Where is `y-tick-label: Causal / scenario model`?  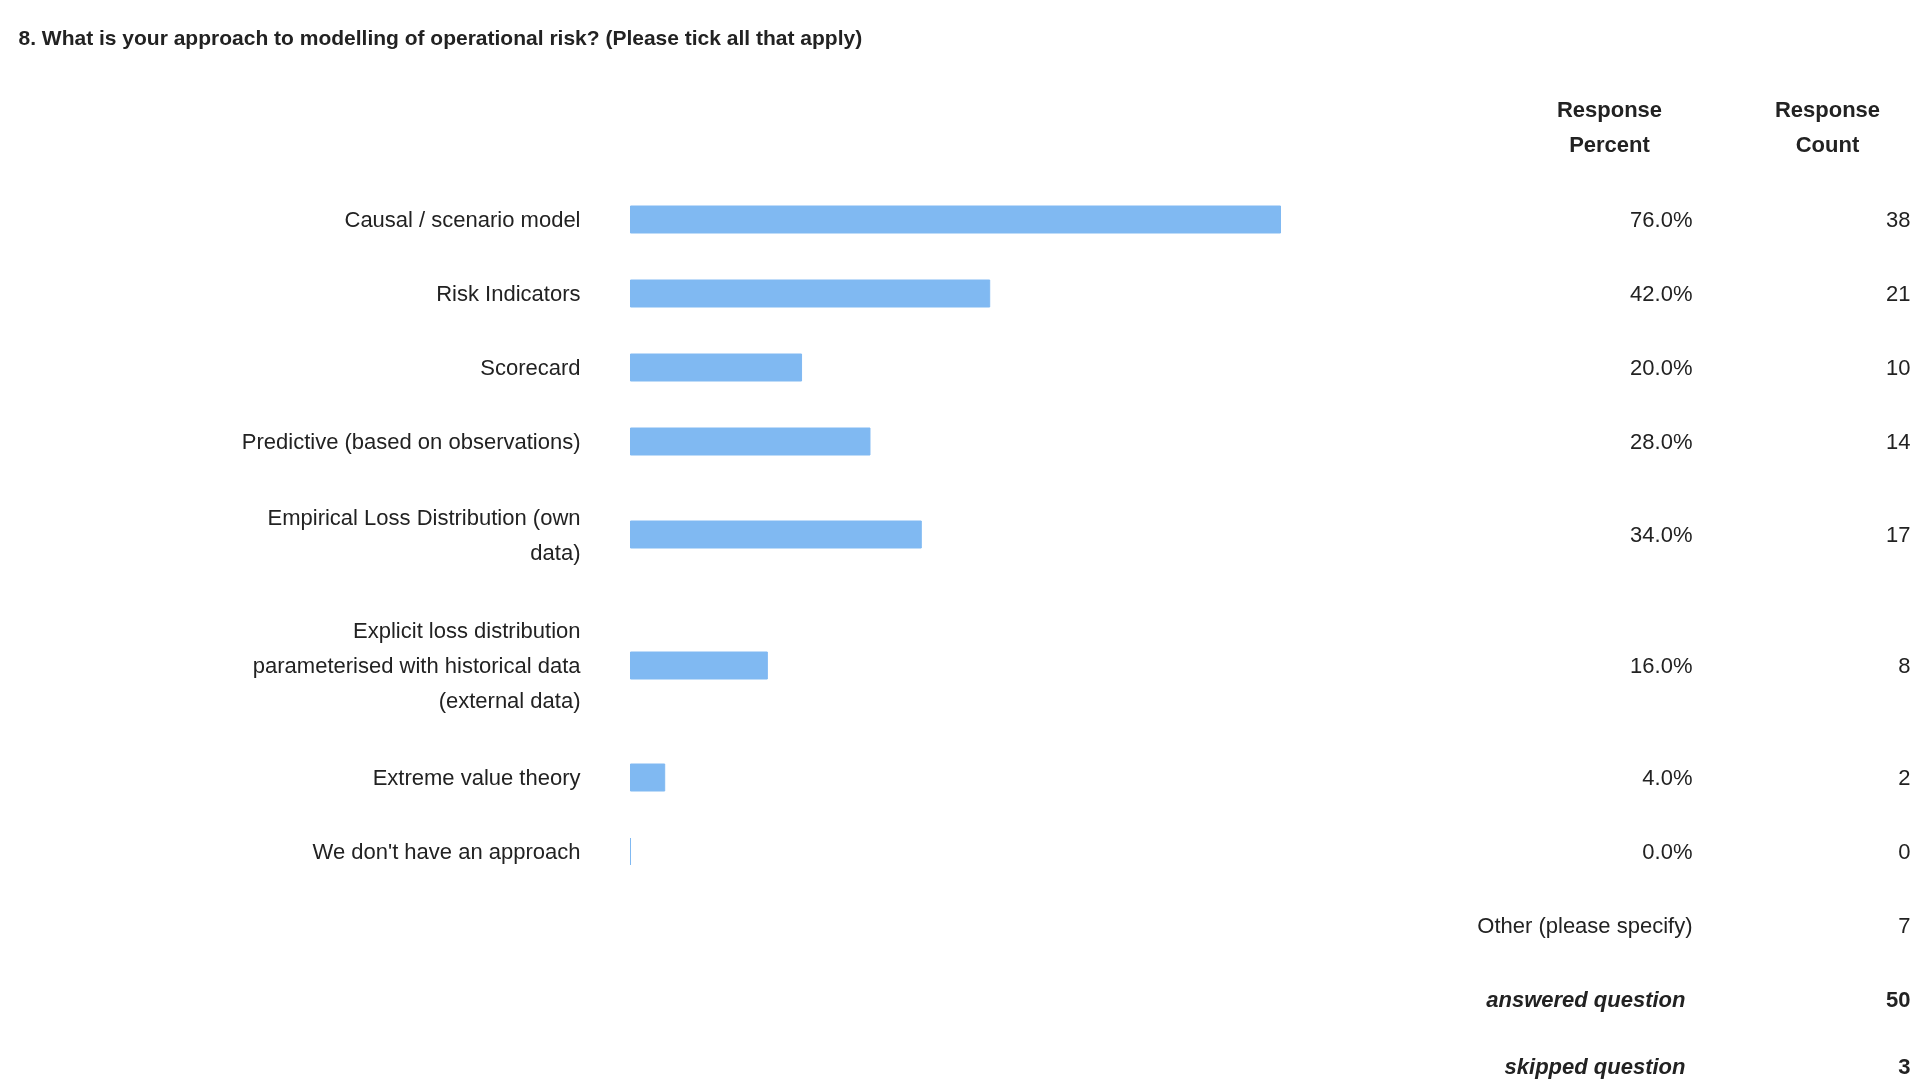 y-tick-label: Causal / scenario model is located at coordinates (462, 219).